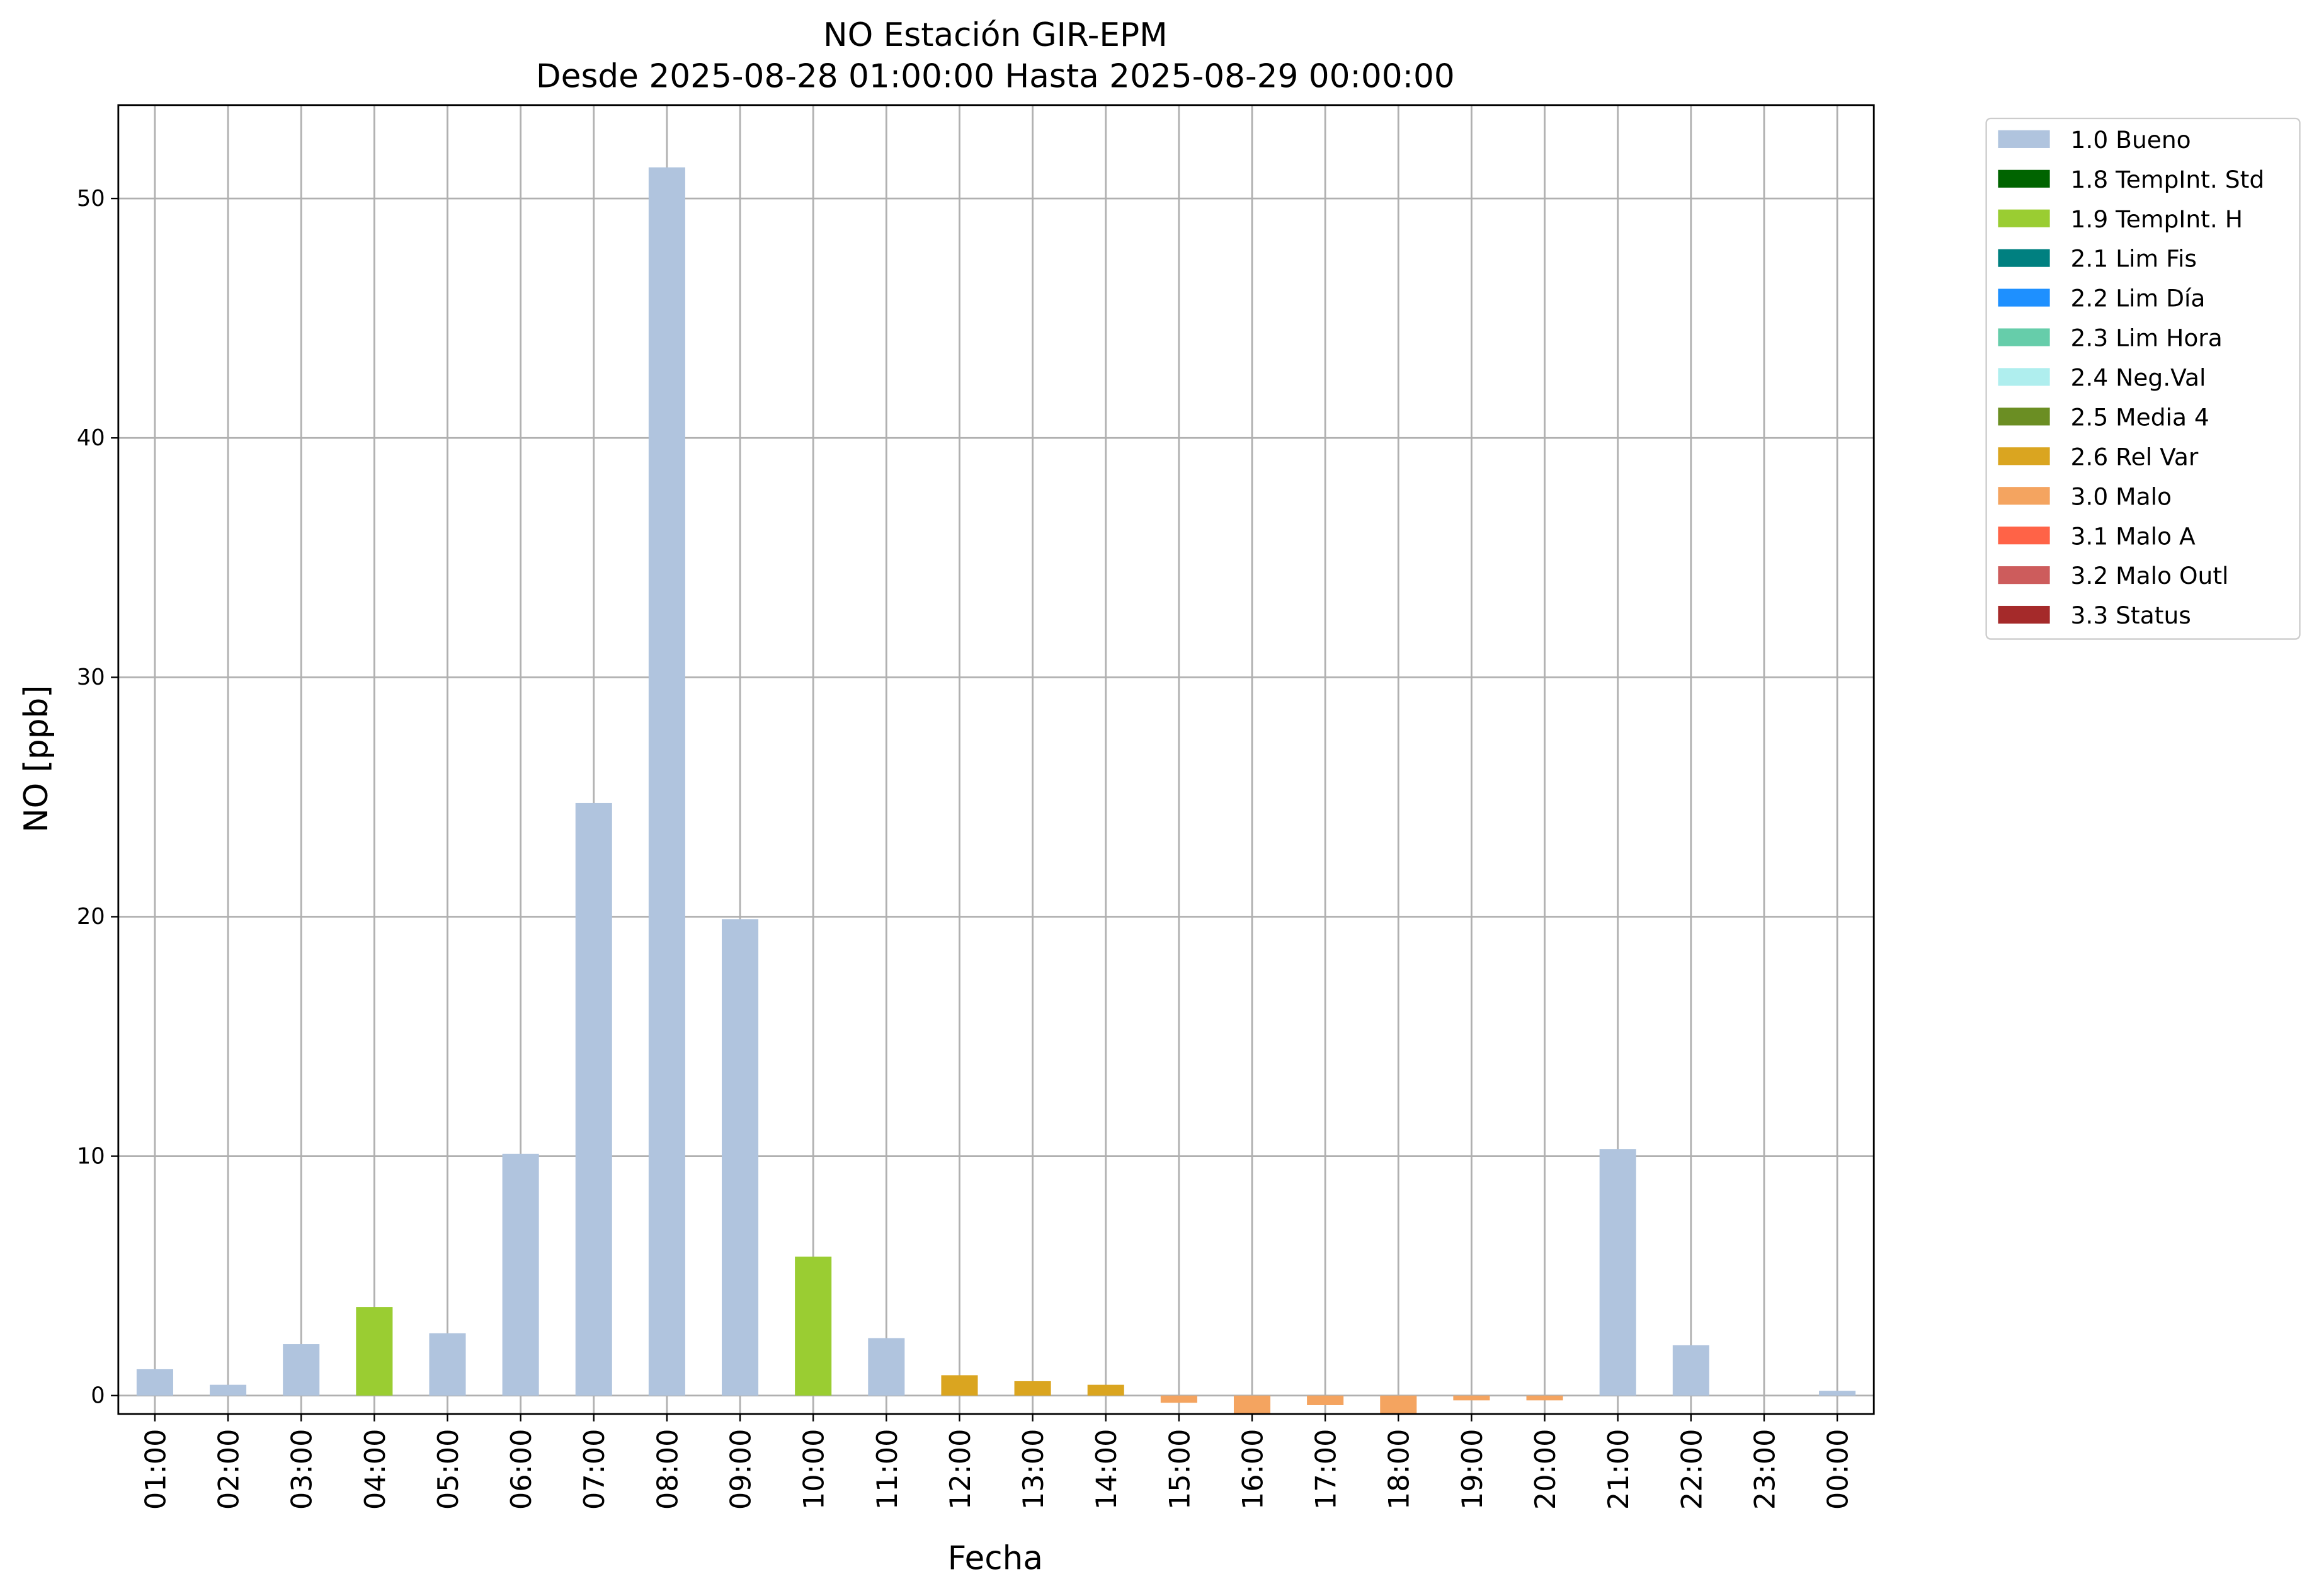 The image size is (2319, 1596). Describe the element at coordinates (2134, 259) in the screenshot. I see `legend-label: 2.1 Lim Fis` at that location.